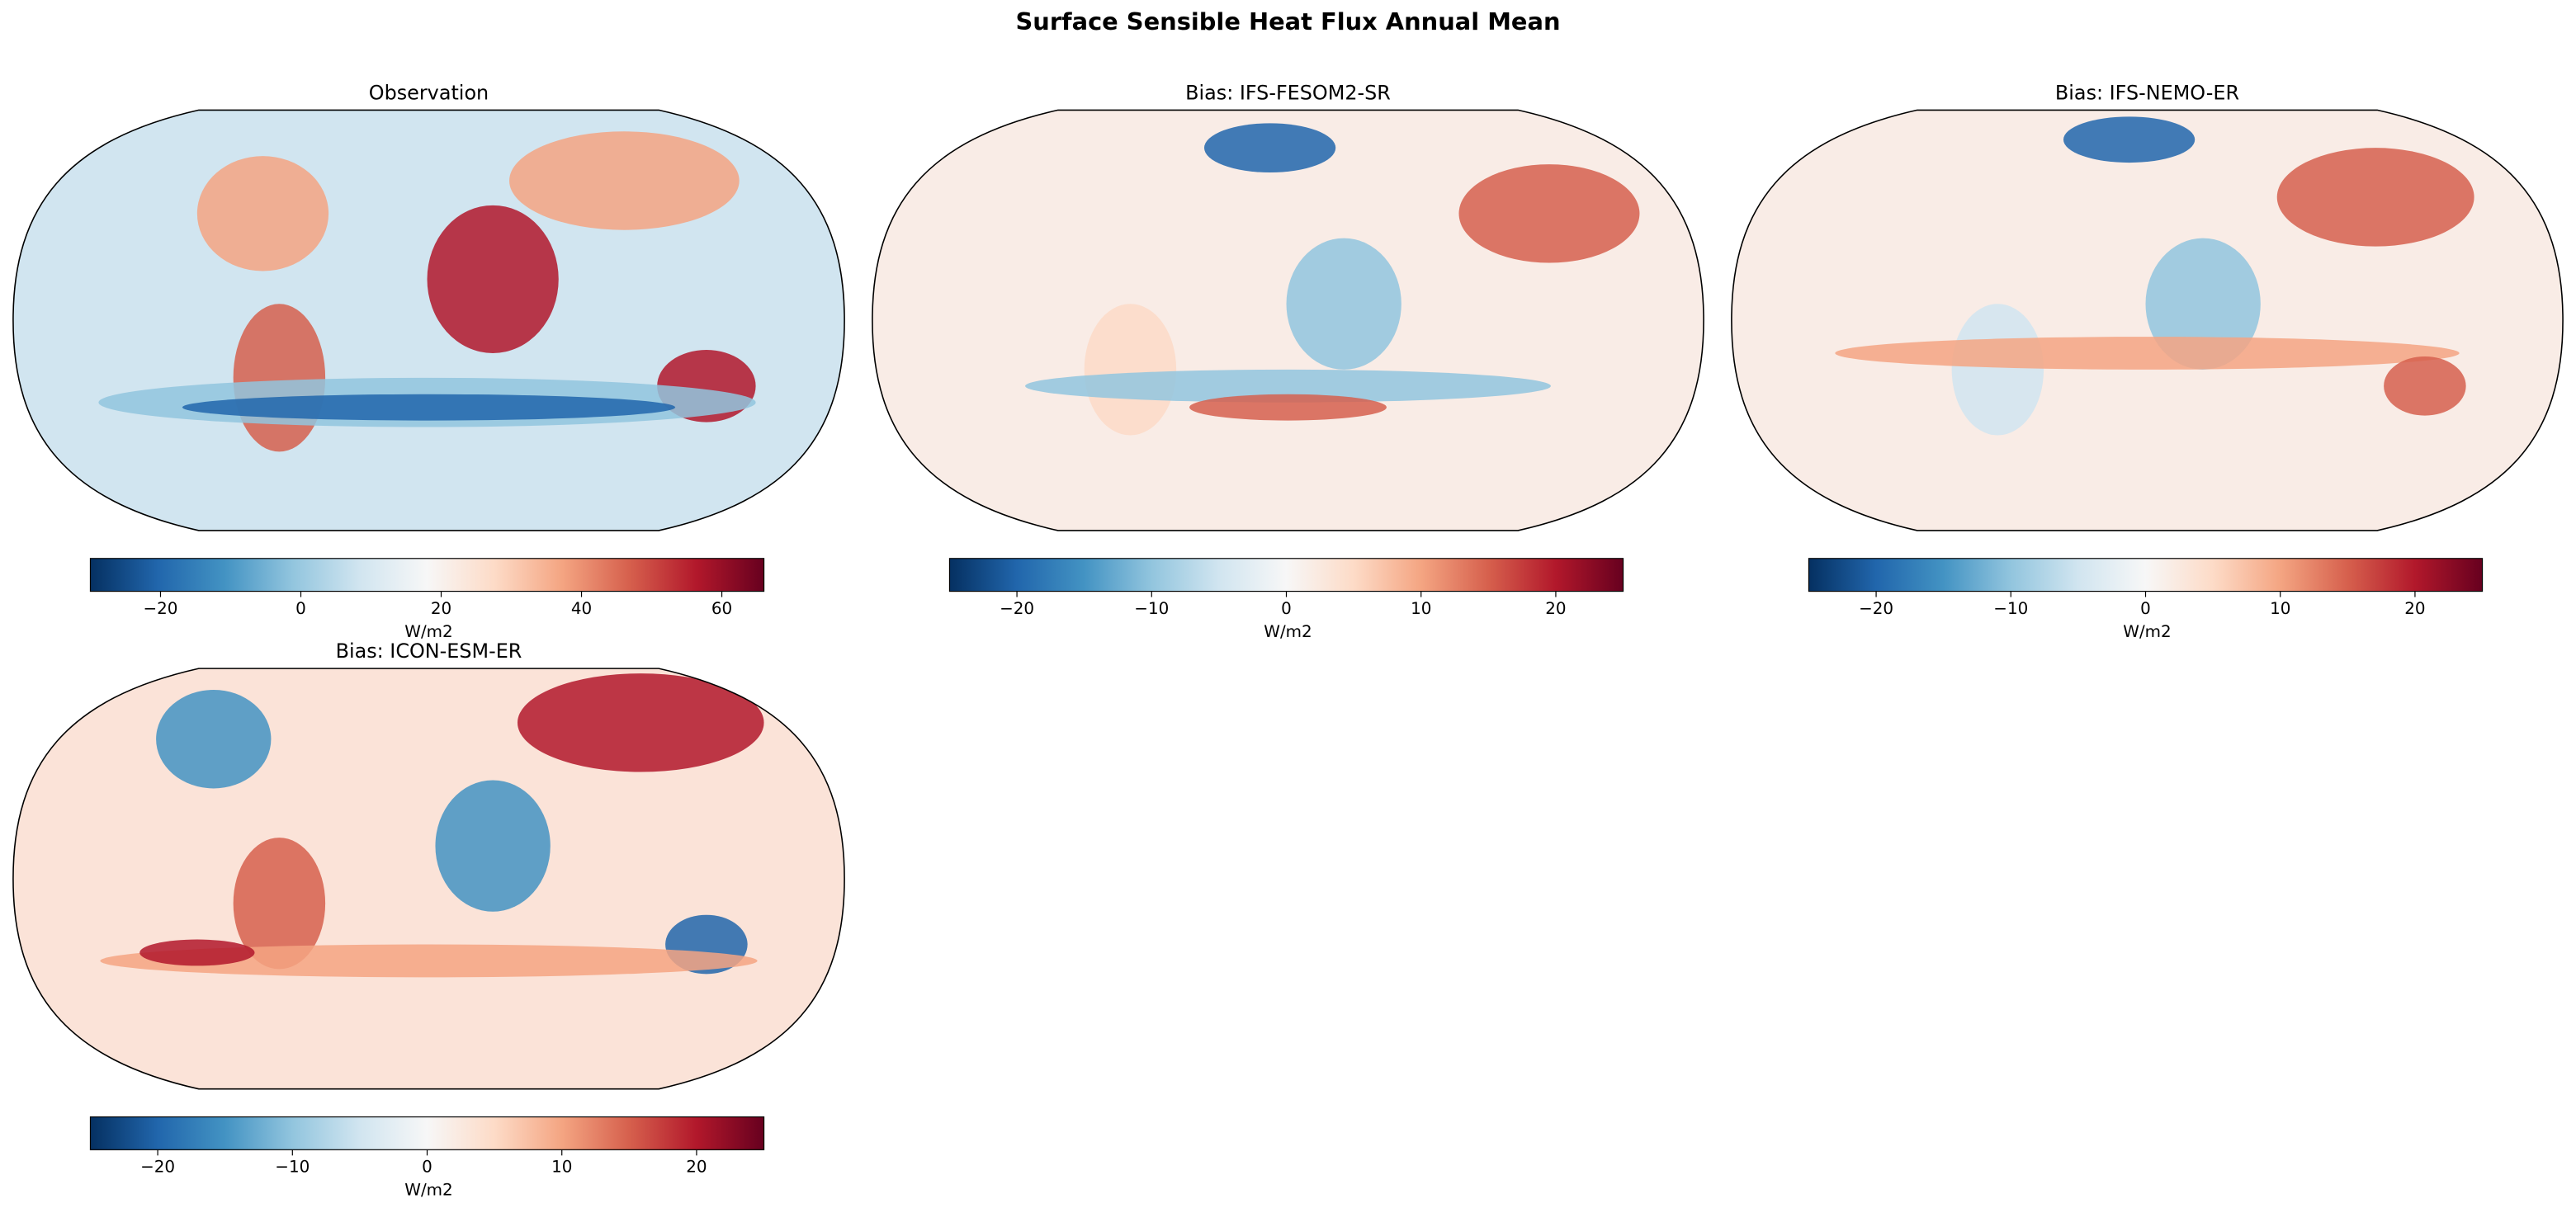 This screenshot has width=2576, height=1213. Describe the element at coordinates (1288, 92) in the screenshot. I see `panel-title: Bias: IFS-FESOM2-SR` at that location.